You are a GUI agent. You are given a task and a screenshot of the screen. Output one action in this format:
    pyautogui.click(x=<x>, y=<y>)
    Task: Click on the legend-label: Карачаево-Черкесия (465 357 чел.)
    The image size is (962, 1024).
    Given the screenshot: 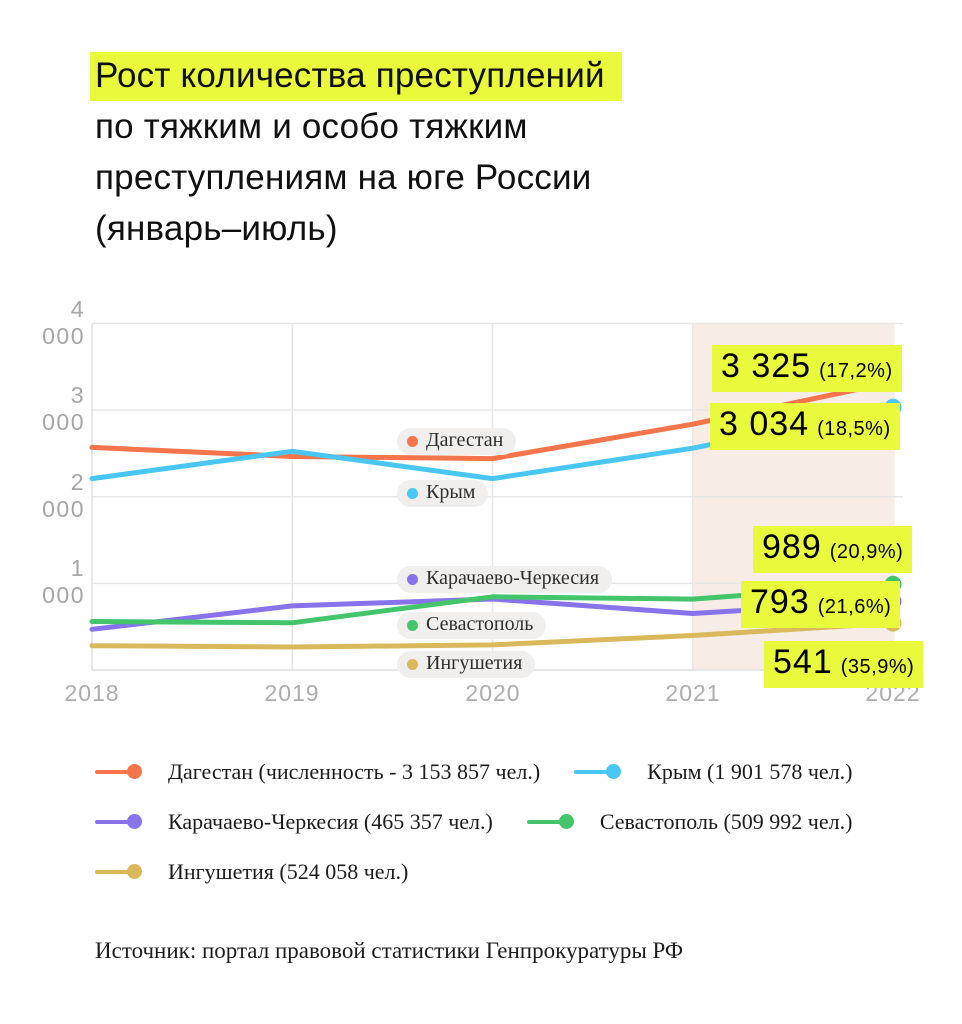 What is the action you would take?
    pyautogui.click(x=330, y=821)
    